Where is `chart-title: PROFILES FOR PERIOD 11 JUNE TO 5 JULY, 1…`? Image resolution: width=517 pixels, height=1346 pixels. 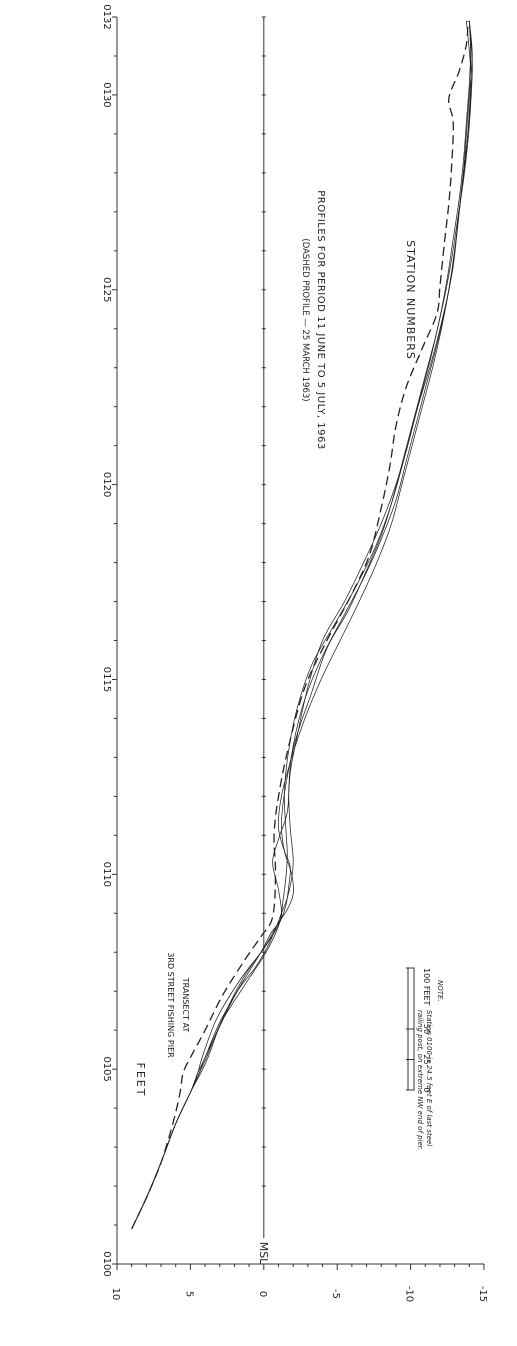 chart-title: PROFILES FOR PERIOD 11 JUNE TO 5 JULY, 1… is located at coordinates (320, 320).